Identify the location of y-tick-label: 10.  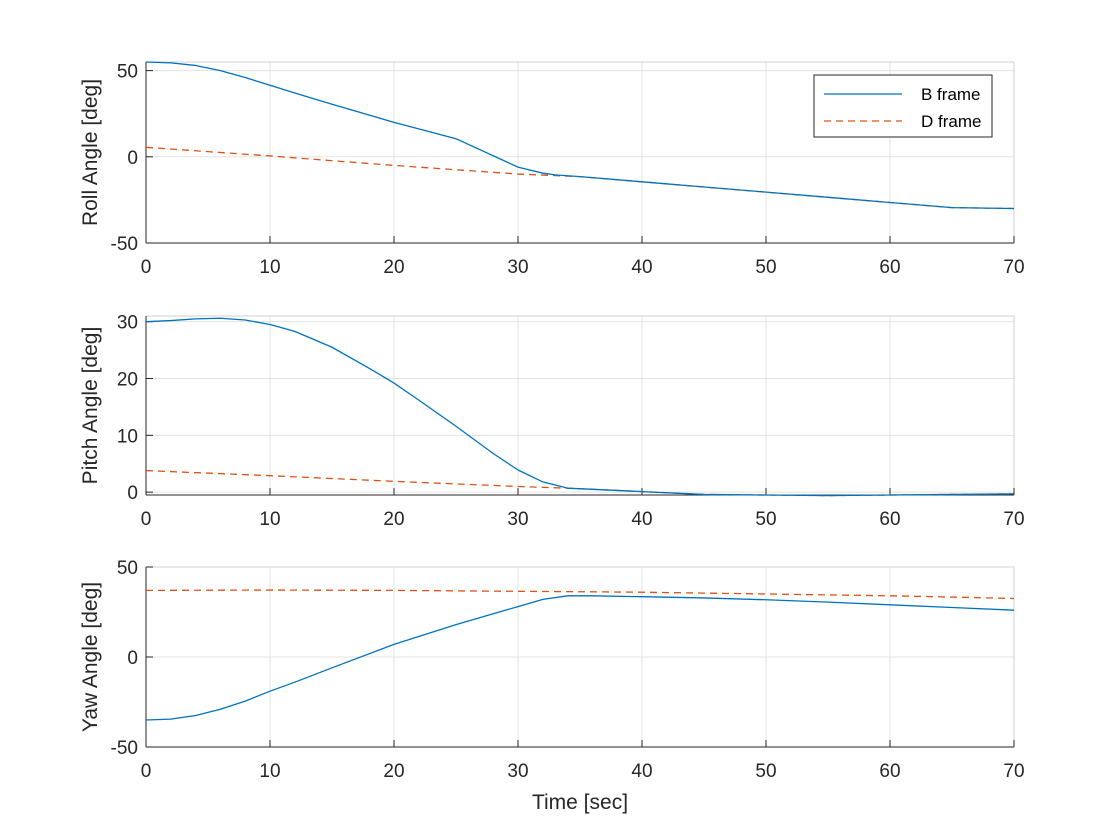
(127, 436).